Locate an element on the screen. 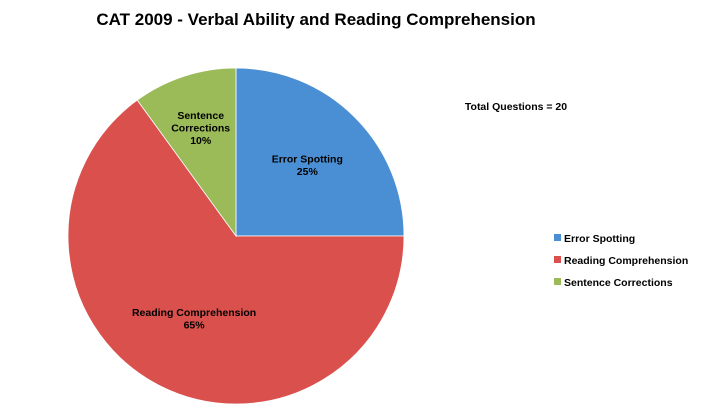 This screenshot has height=413, width=704. legend-swatch-error-spotting is located at coordinates (557, 237).